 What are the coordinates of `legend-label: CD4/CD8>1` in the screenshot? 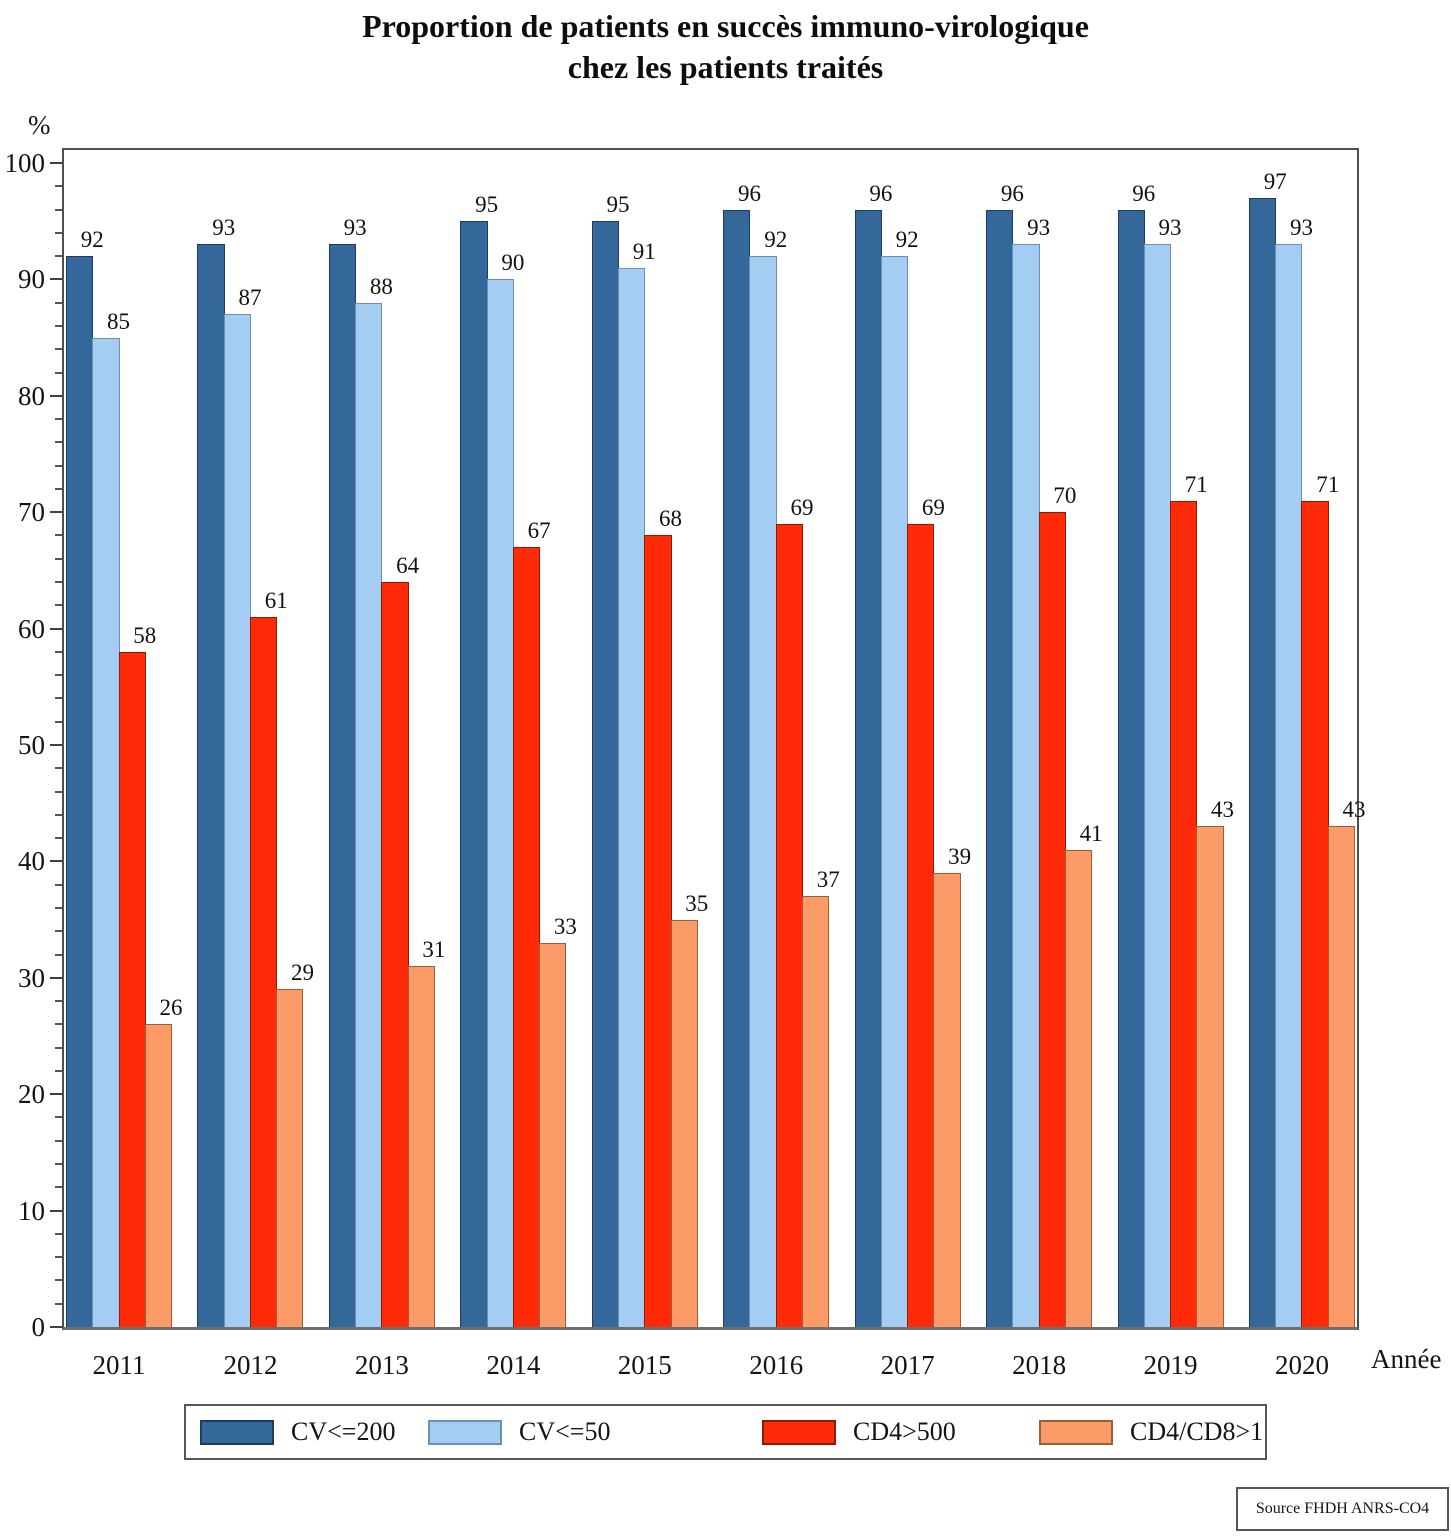 It's located at (1197, 1431).